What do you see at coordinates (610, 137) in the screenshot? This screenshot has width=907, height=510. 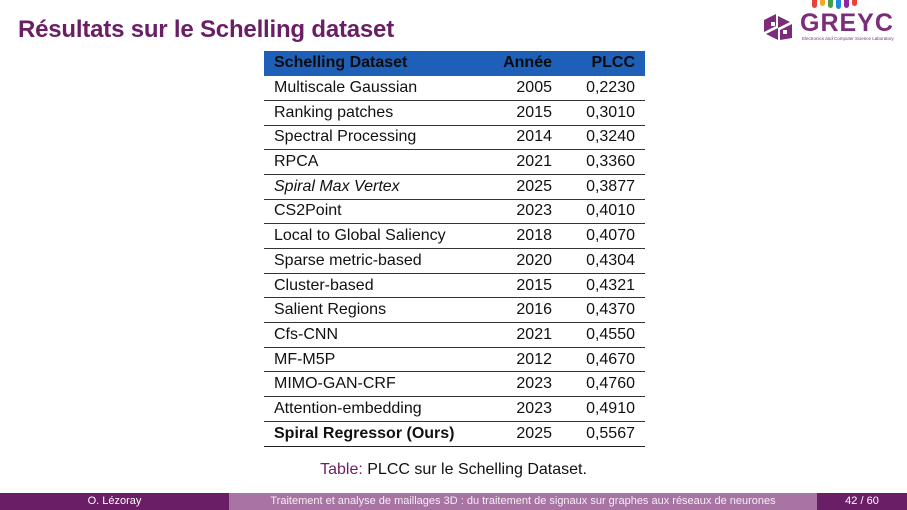 I see `cell-plcc: 0,3240` at bounding box center [610, 137].